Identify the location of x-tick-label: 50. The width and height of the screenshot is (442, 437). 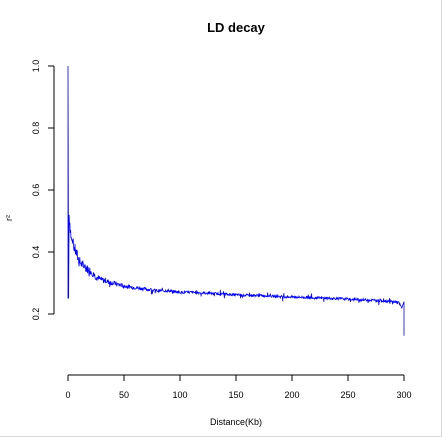
(124, 395).